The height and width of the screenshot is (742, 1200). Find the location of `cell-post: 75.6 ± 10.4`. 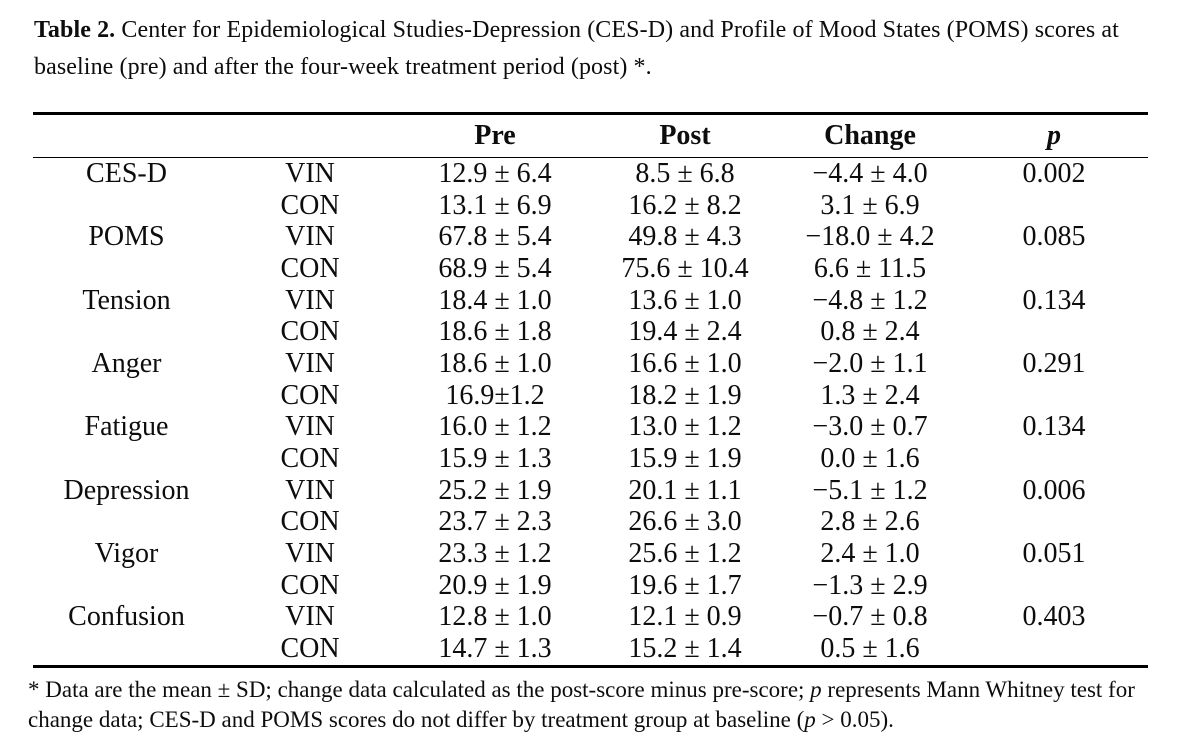

cell-post: 75.6 ± 10.4 is located at coordinates (685, 268).